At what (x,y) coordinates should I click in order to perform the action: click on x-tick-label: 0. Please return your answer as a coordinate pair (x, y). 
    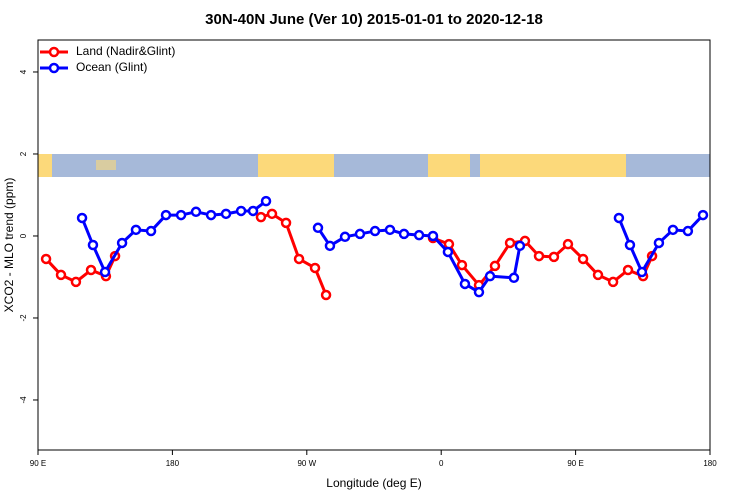
    Looking at the image, I should click on (441, 463).